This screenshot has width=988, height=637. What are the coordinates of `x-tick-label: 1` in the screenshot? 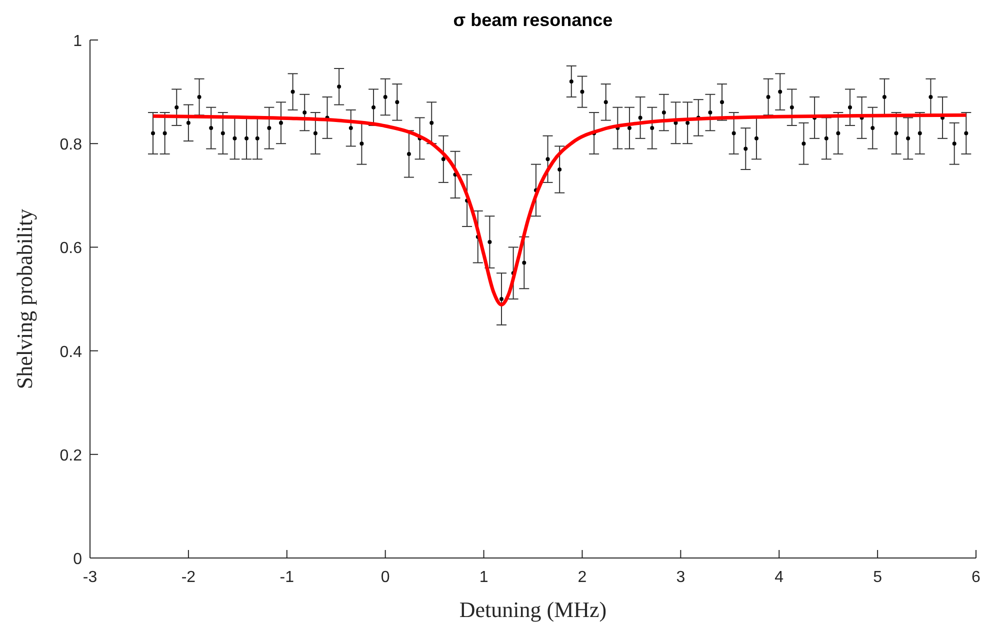 It's located at (483, 577).